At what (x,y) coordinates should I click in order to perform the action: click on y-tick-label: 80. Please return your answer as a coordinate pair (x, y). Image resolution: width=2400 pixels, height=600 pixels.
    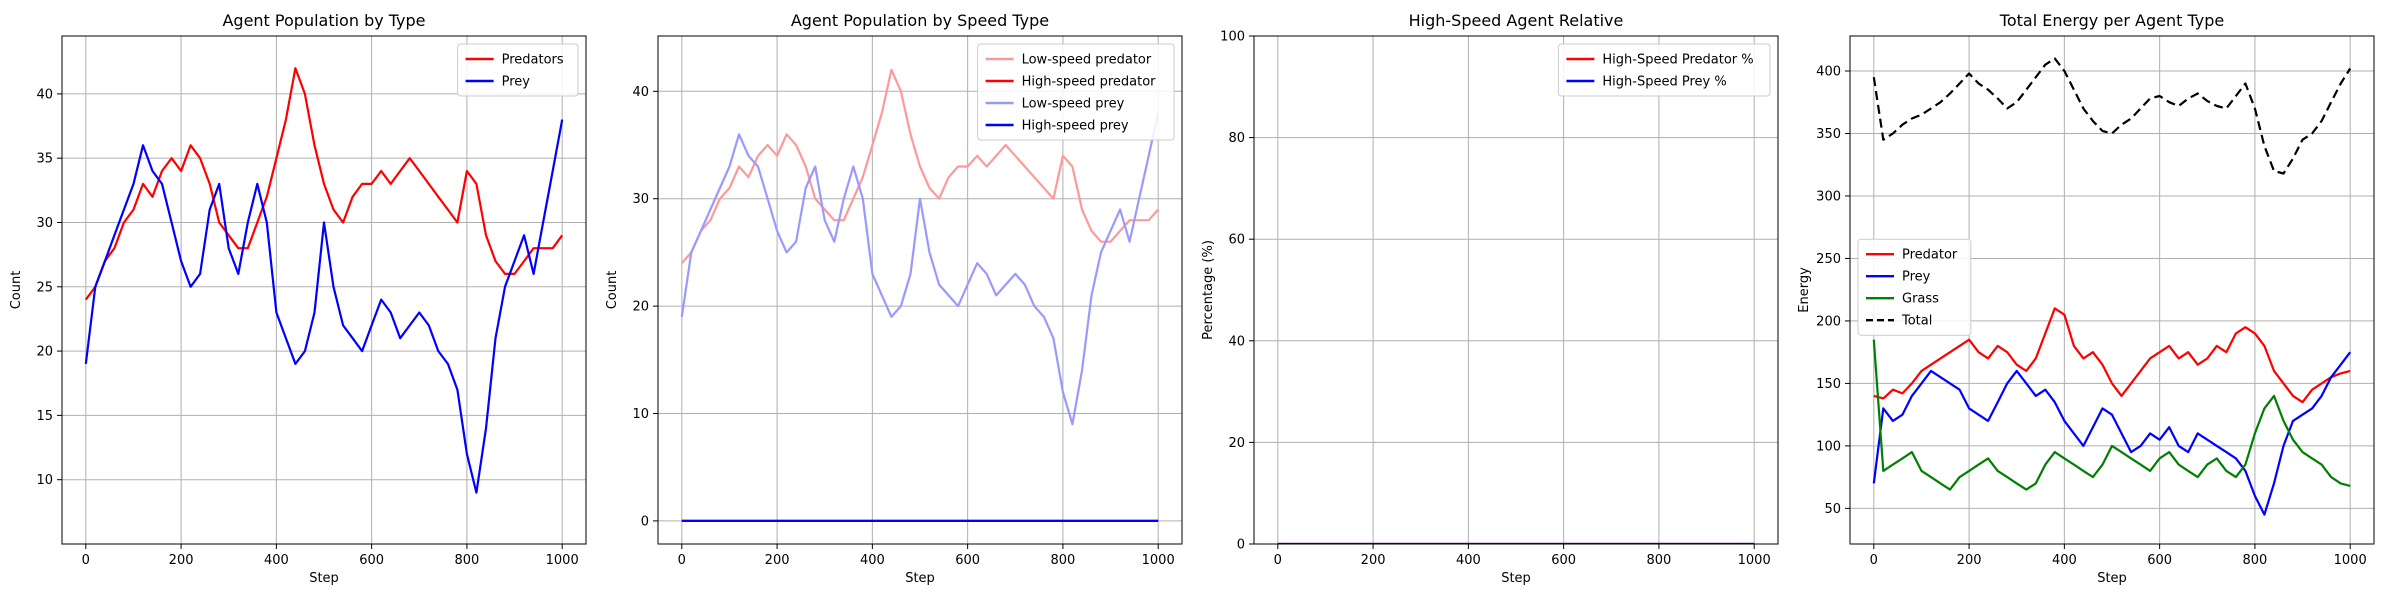
    Looking at the image, I should click on (1236, 138).